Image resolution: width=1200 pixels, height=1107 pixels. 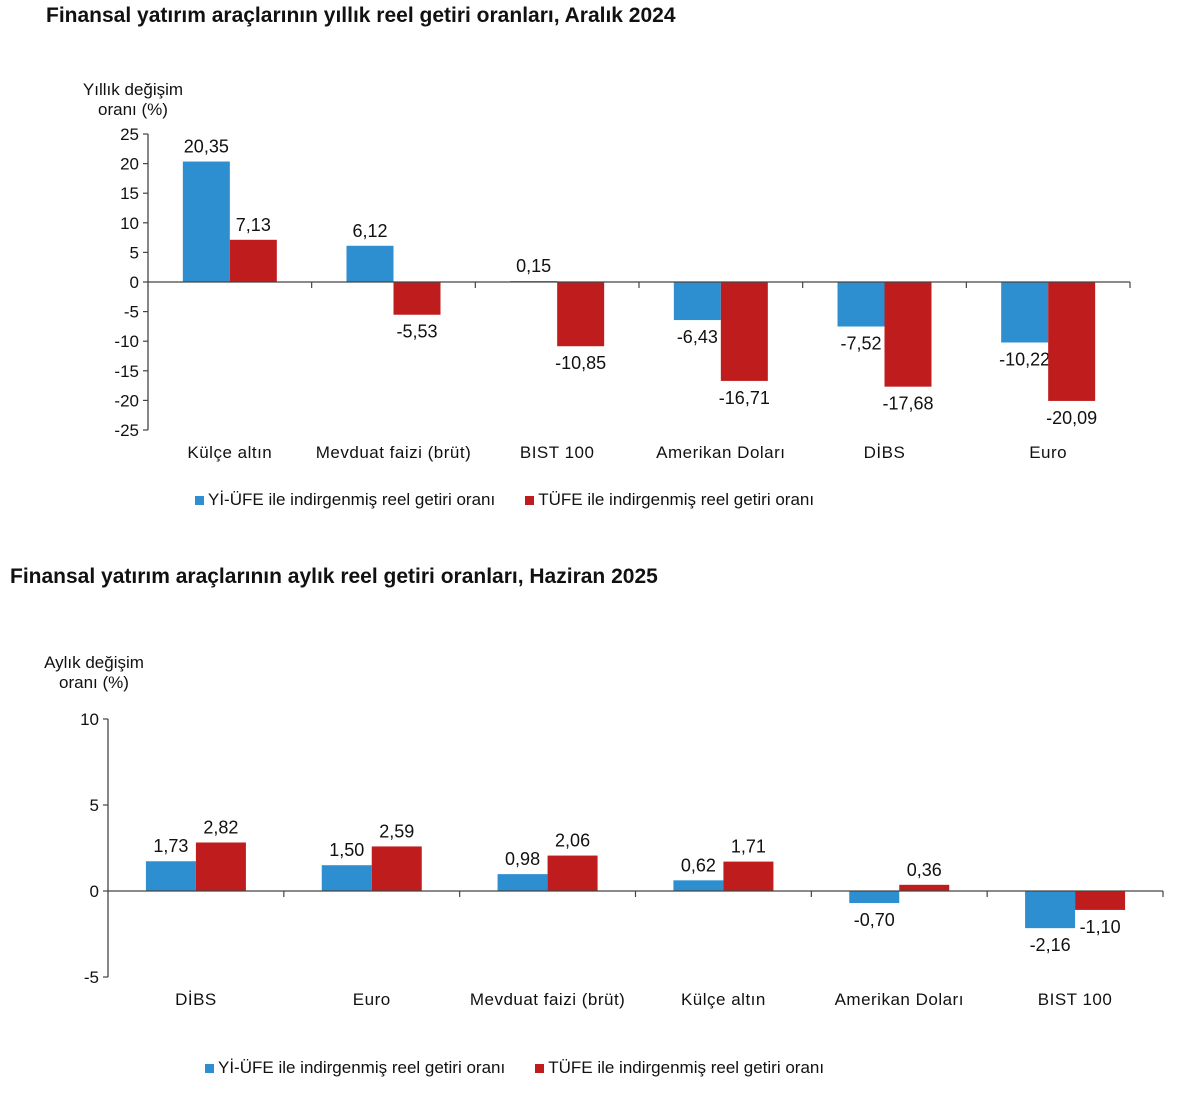 I want to click on data-label: 0,36, so click(x=924, y=870).